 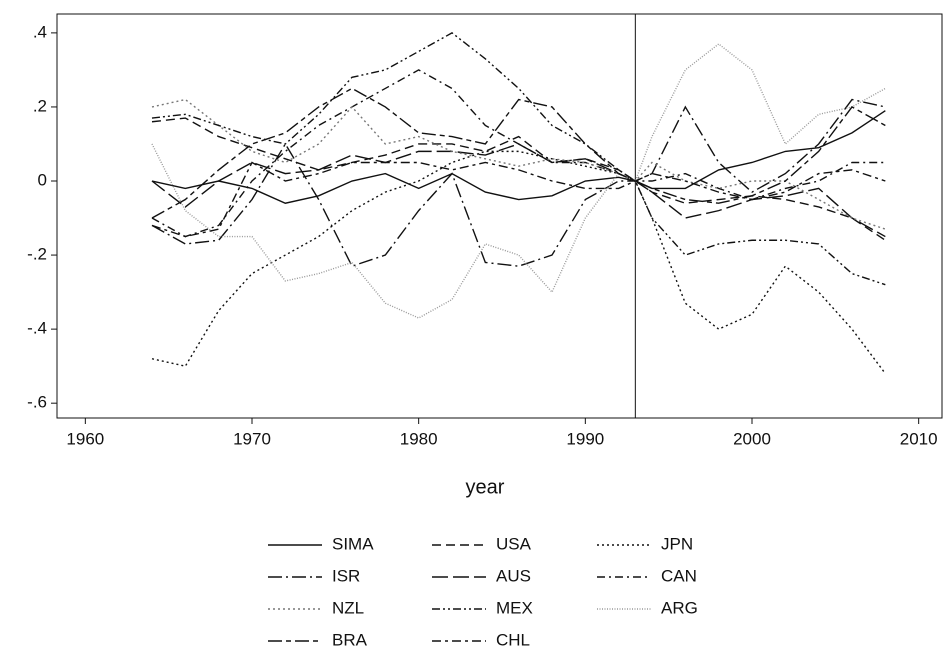 I want to click on y-tick-label: .2, so click(x=40, y=105).